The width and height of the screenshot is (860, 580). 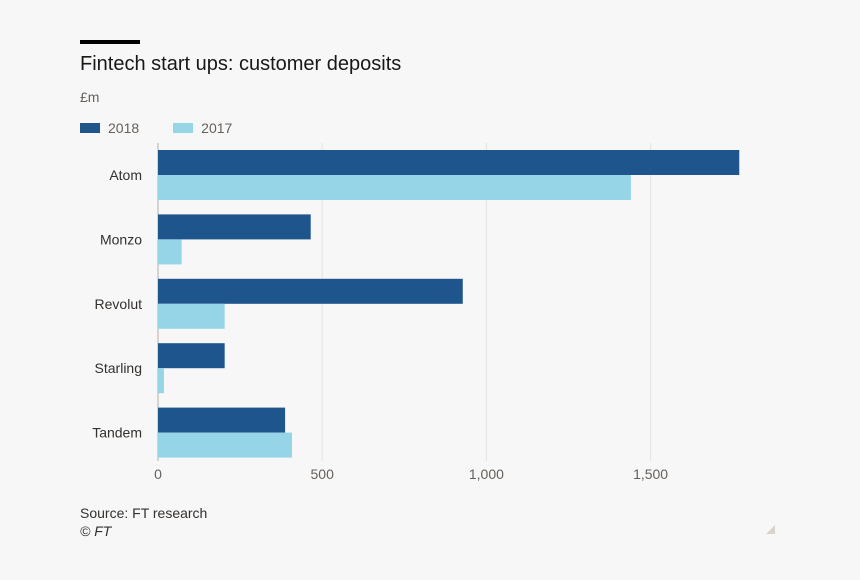 I want to click on bar-revolut-2017, so click(x=191, y=316).